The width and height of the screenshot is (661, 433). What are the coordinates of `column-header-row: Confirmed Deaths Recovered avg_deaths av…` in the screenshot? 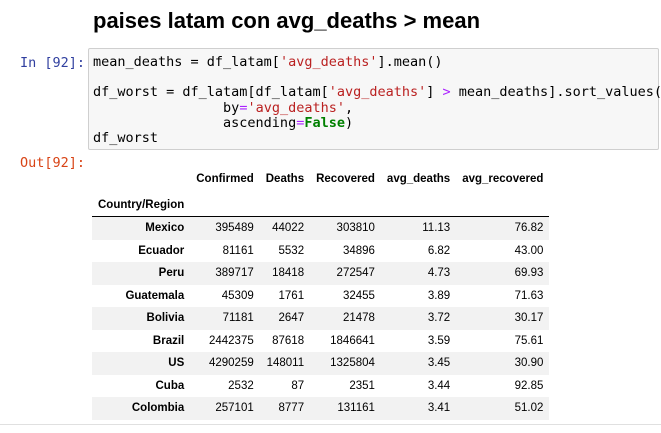 It's located at (320, 179).